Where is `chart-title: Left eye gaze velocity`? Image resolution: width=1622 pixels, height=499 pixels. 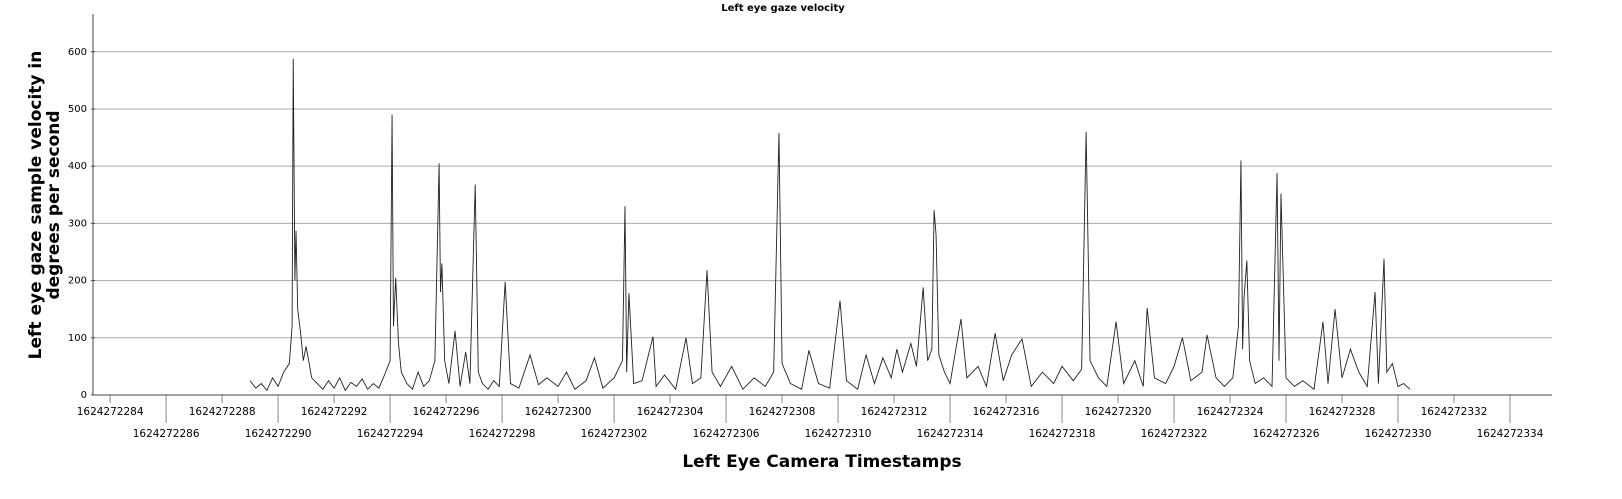 chart-title: Left eye gaze velocity is located at coordinates (783, 8).